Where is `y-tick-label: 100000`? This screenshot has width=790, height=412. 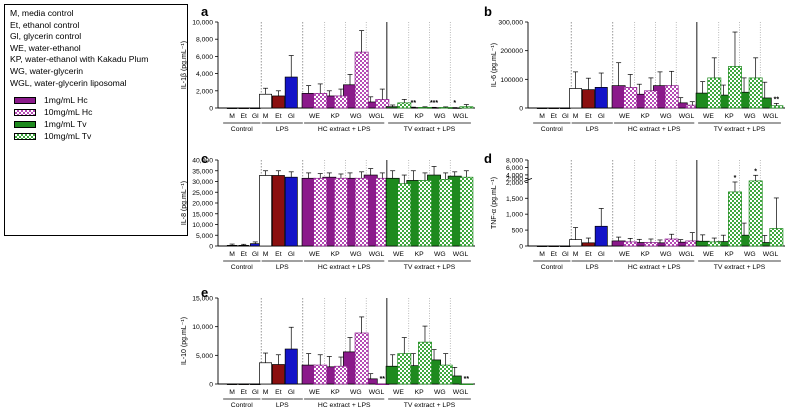
y-tick-label: 100000 is located at coordinates (511, 80).